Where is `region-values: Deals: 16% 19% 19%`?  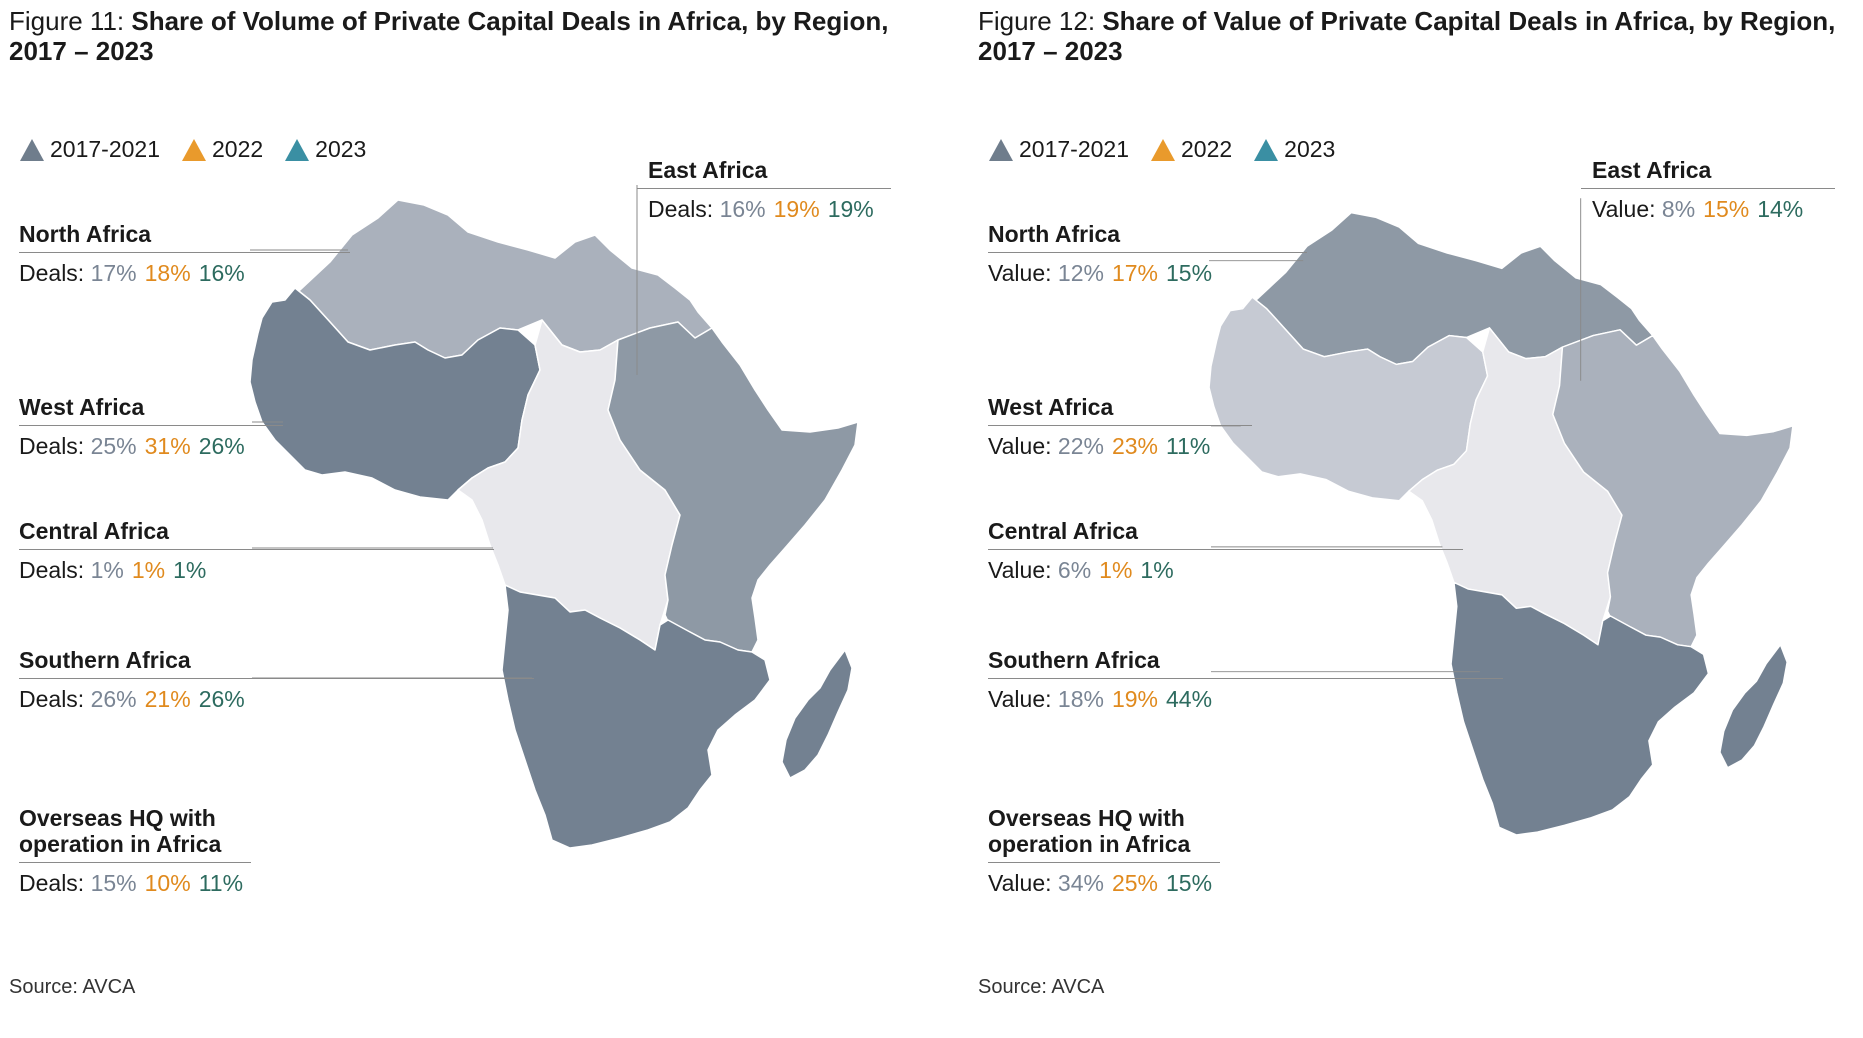
region-values: Deals: 16% 19% 19% is located at coordinates (769, 209).